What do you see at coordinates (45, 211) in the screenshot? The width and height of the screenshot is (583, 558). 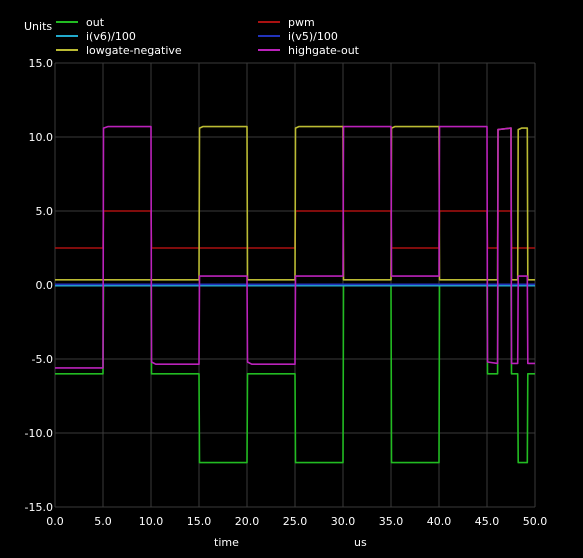 I see `y-tick-label: 5.0` at bounding box center [45, 211].